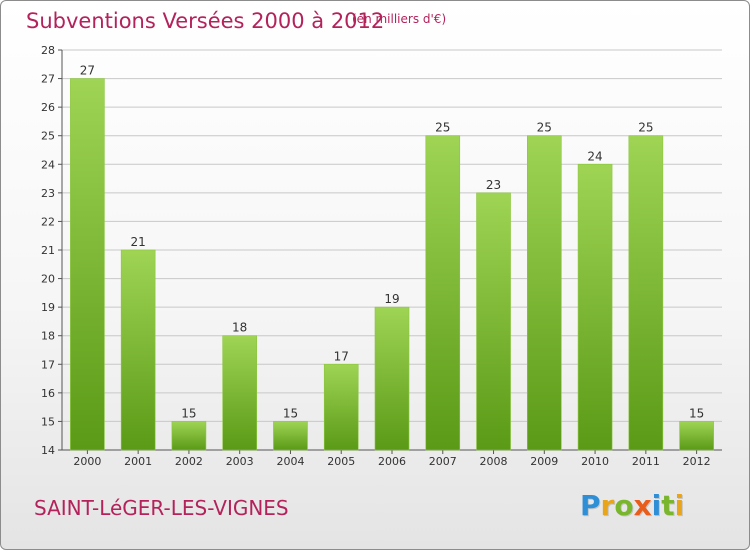  I want to click on proxiti-logo: Proxiti, so click(632, 505).